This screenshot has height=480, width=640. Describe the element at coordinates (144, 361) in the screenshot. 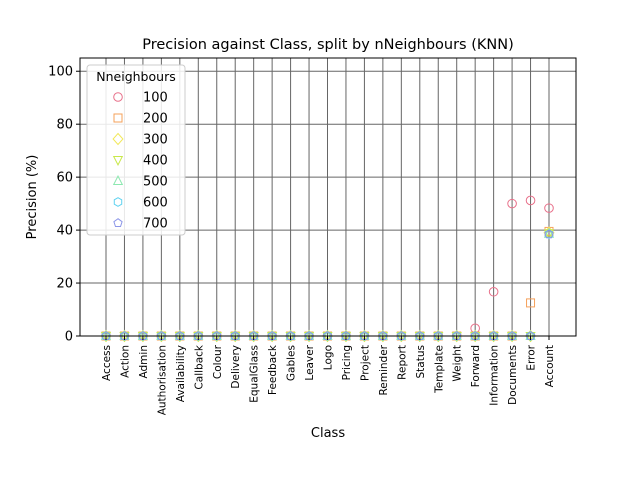

I see `x-tick-label: Admin` at that location.